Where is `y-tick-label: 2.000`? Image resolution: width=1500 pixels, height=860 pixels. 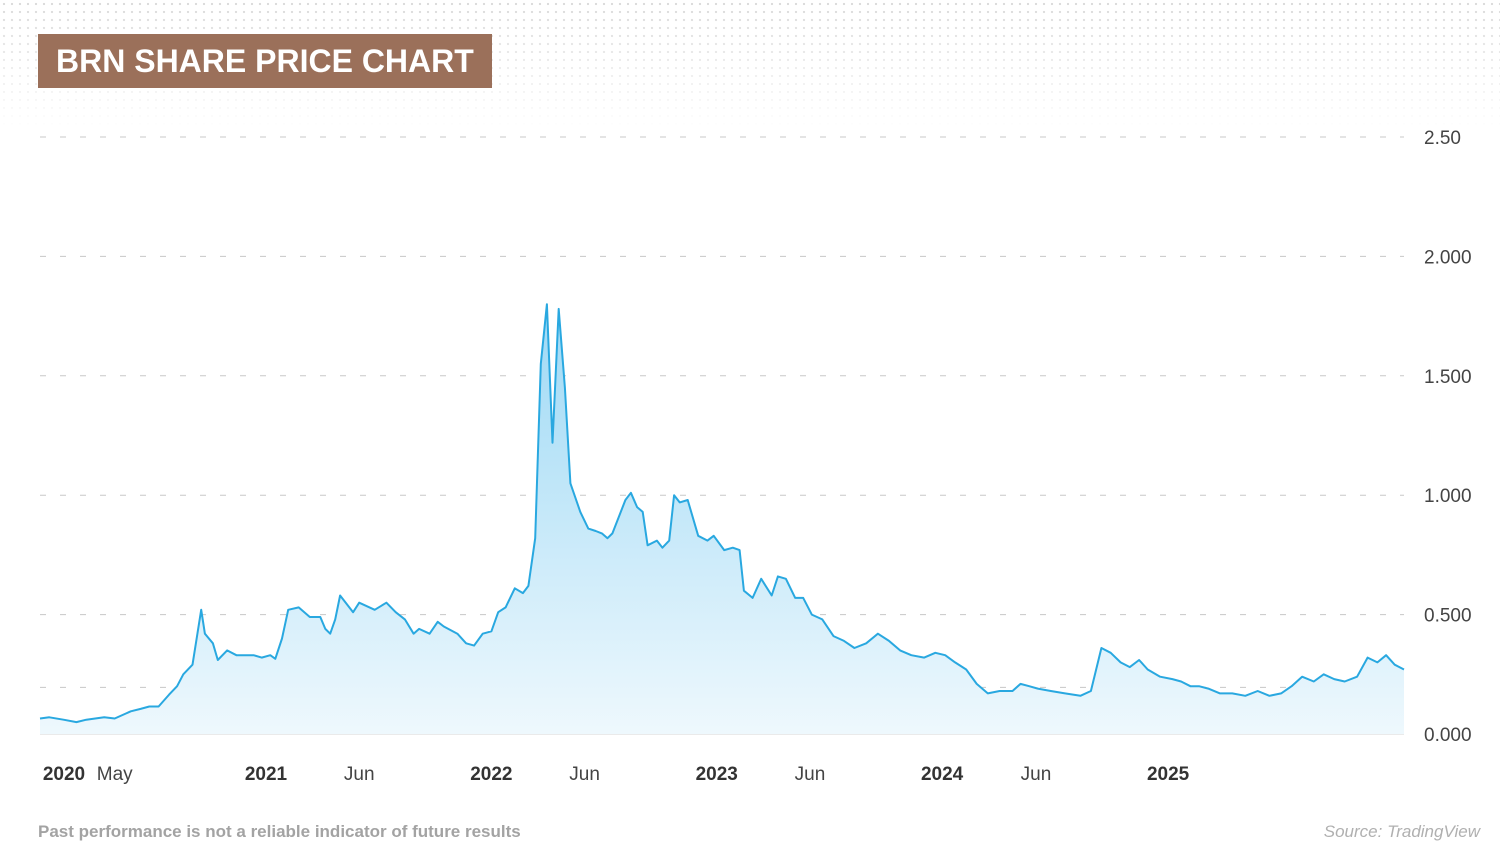 y-tick-label: 2.000 is located at coordinates (1448, 257).